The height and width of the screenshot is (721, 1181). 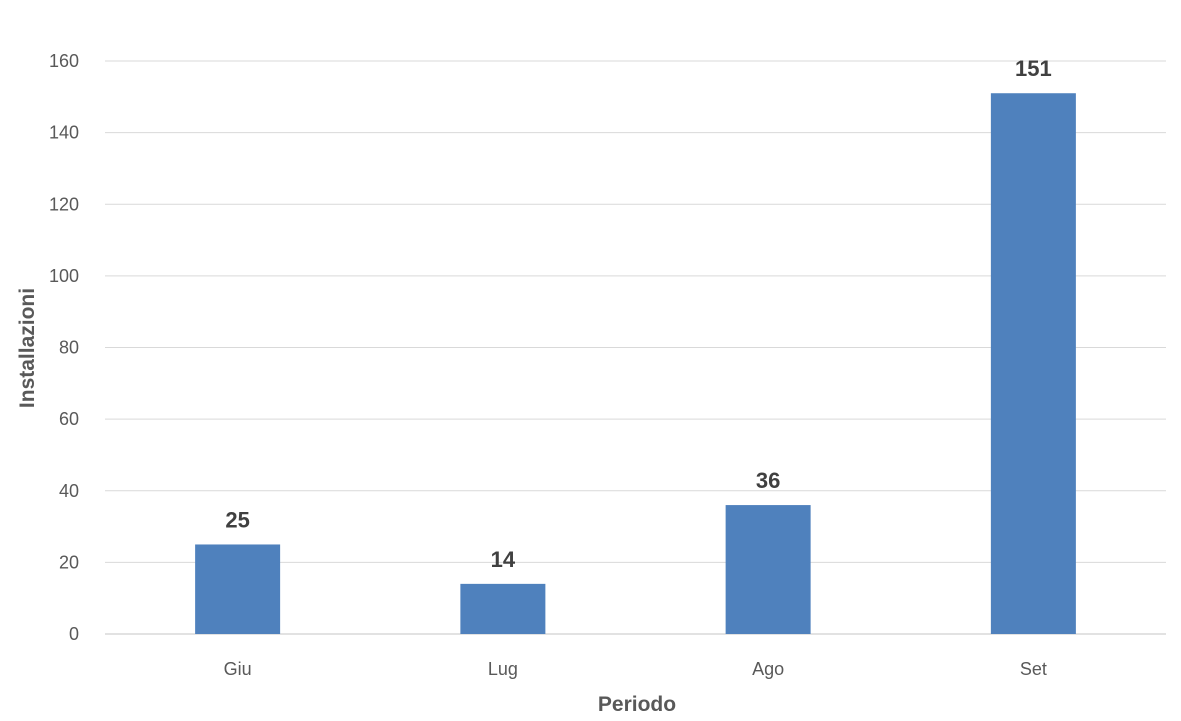 What do you see at coordinates (237, 519) in the screenshot?
I see `data-label: 25` at bounding box center [237, 519].